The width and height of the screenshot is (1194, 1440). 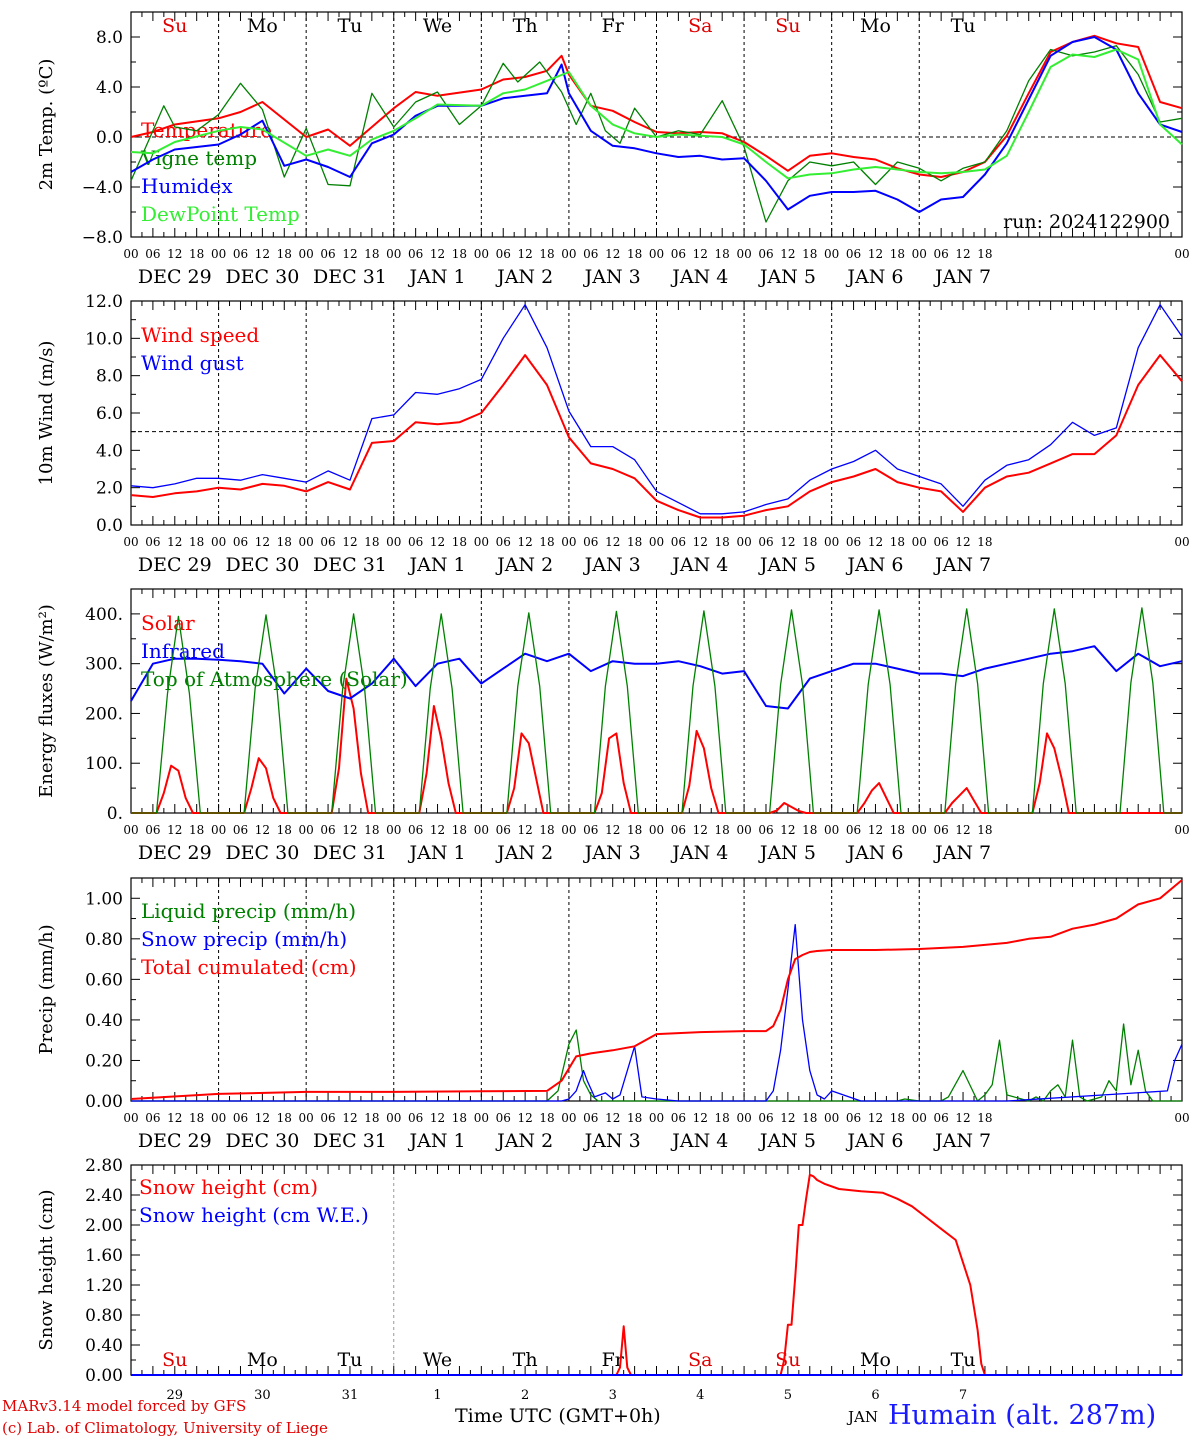 I want to click on y-axis-label: Energy fluxes (W/m²), so click(x=46, y=701).